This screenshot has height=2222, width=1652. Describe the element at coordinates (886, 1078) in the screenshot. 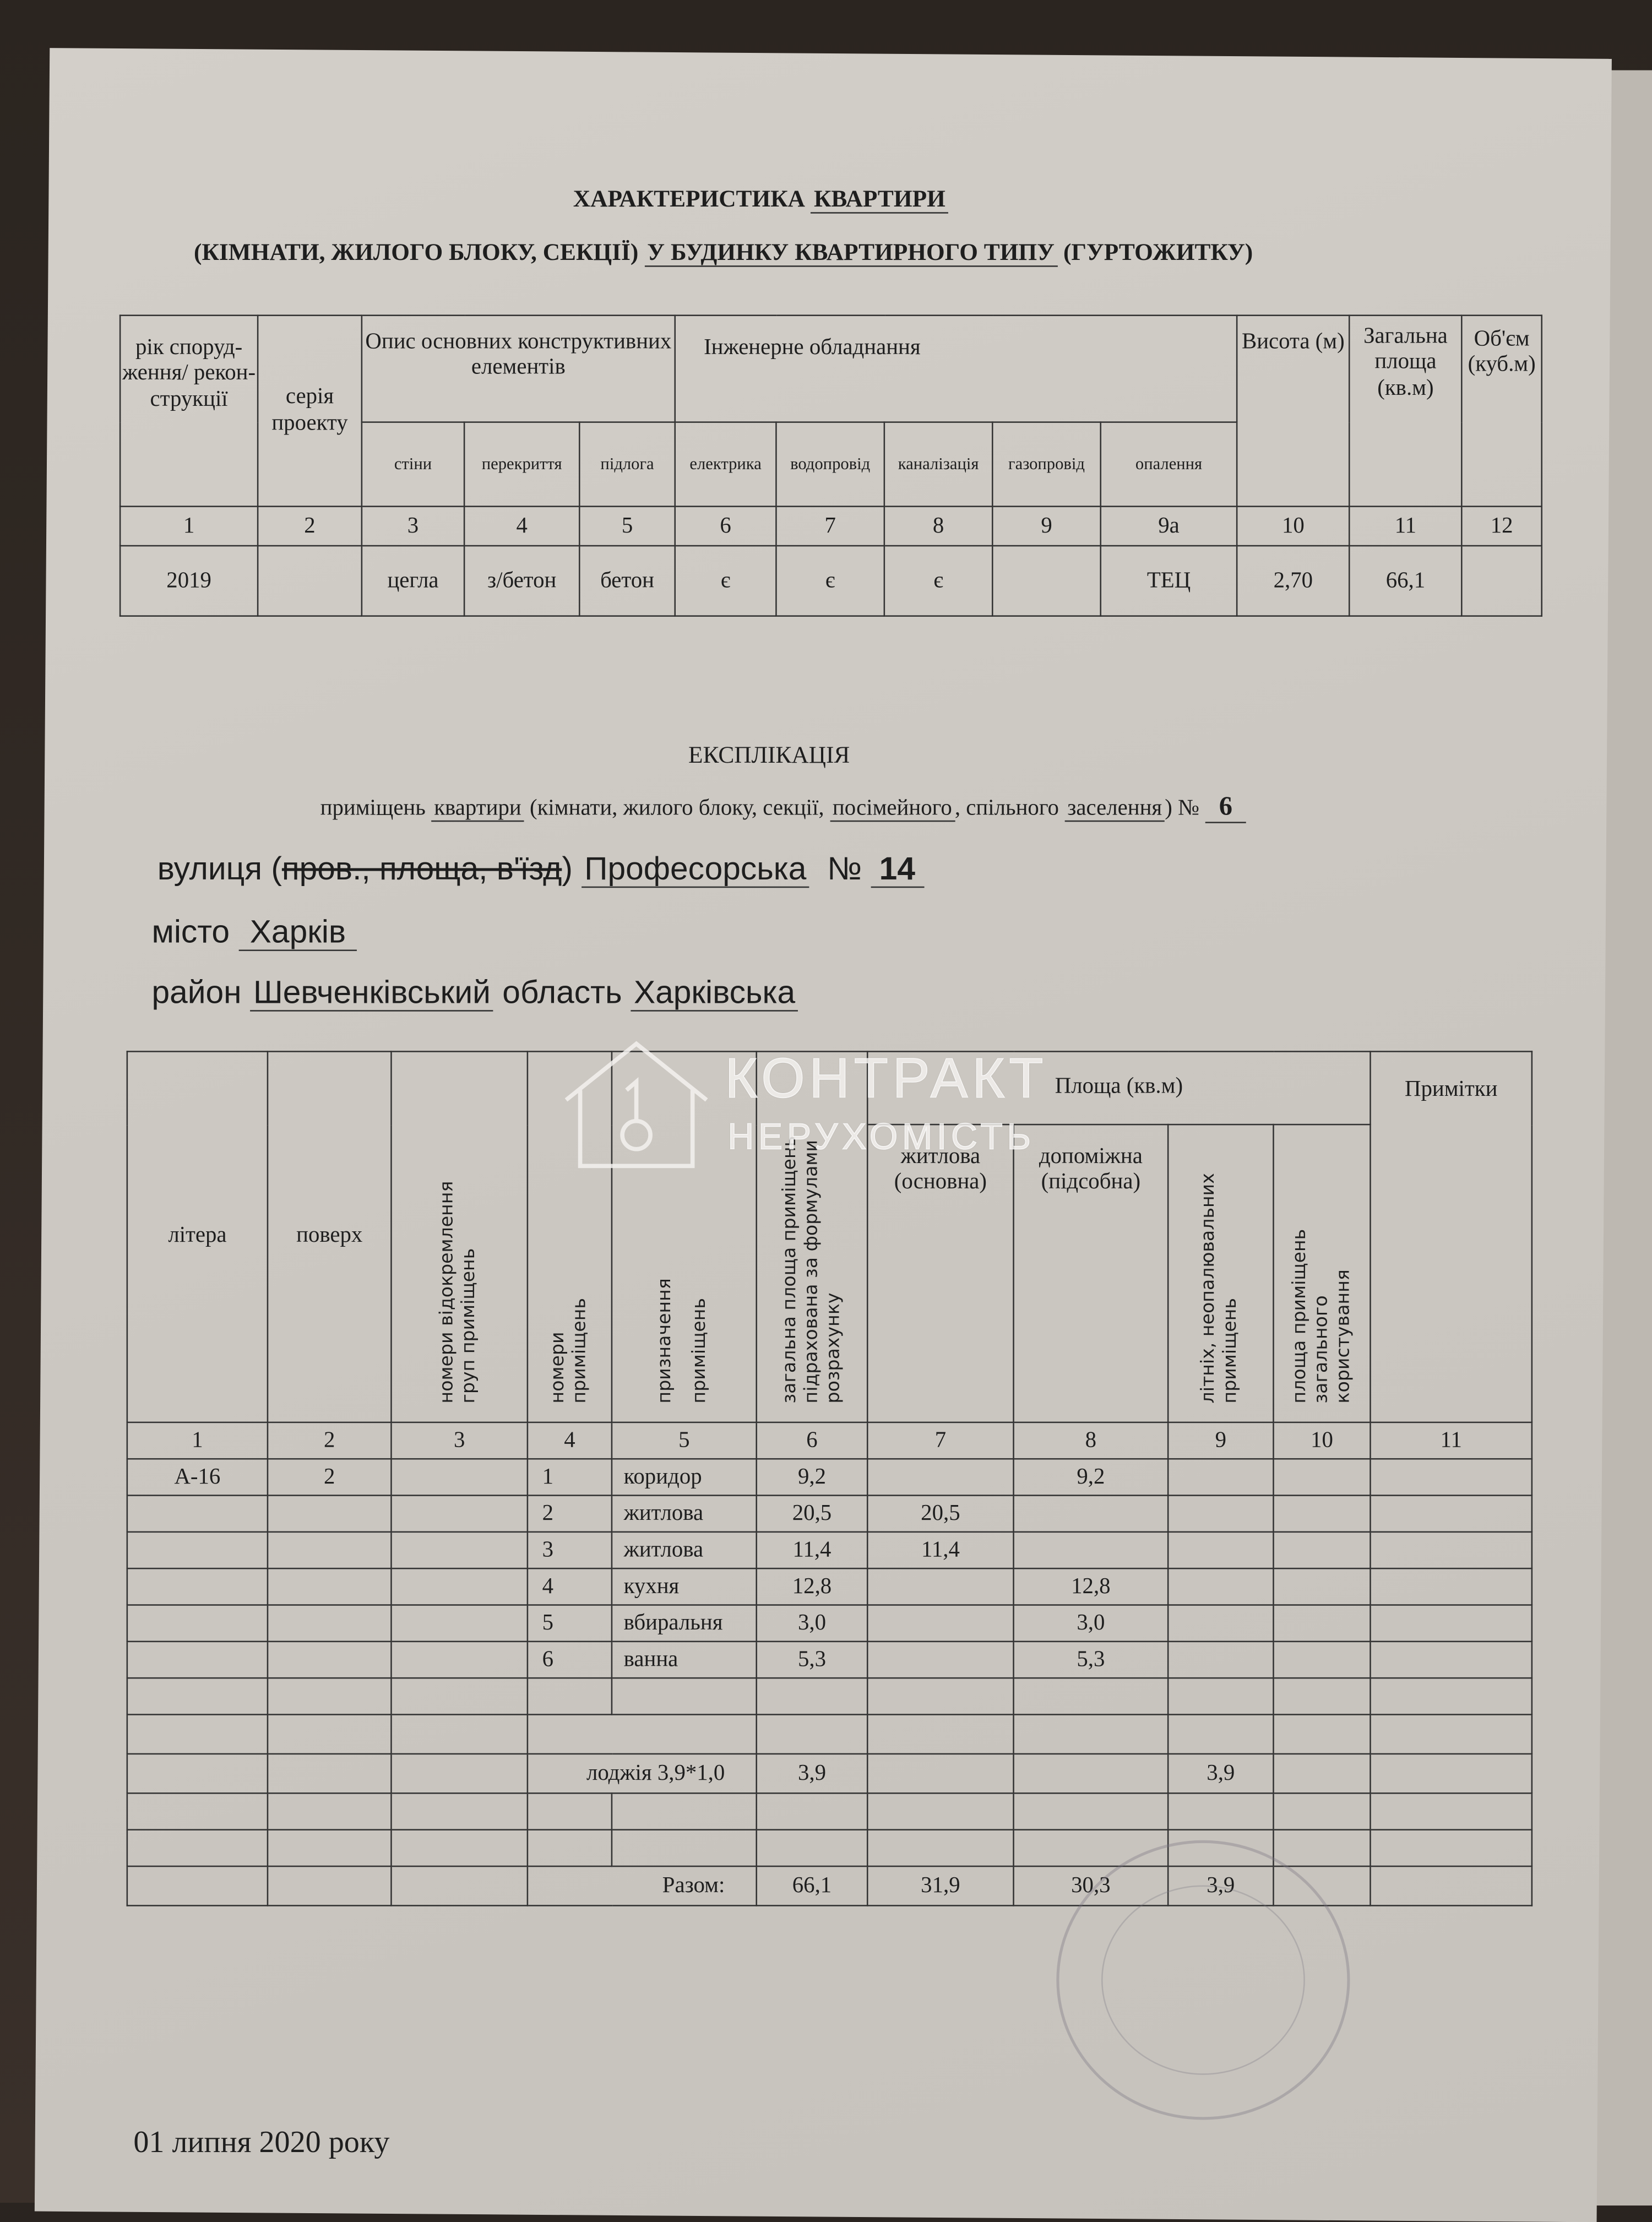

I see `watermark-line-1: КОНТРАКТ` at that location.